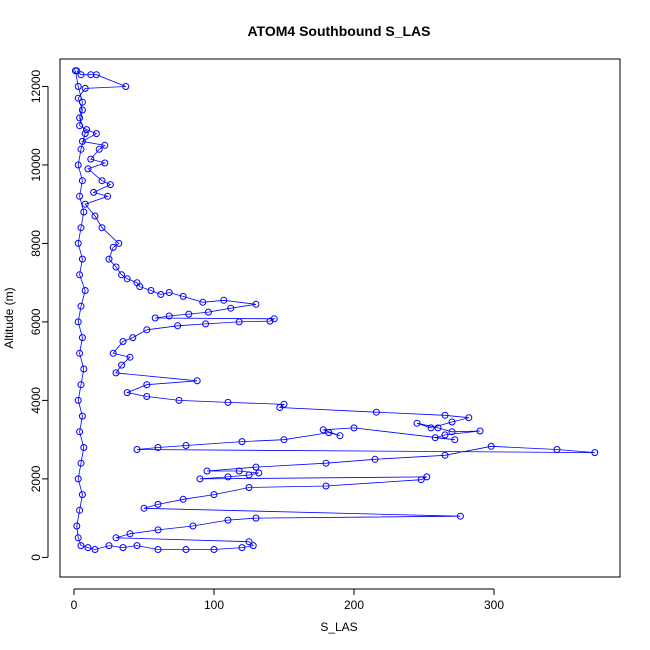 This screenshot has height=650, width=650. I want to click on chart-title: ATOM4 Southbound S_LAS, so click(338, 31).